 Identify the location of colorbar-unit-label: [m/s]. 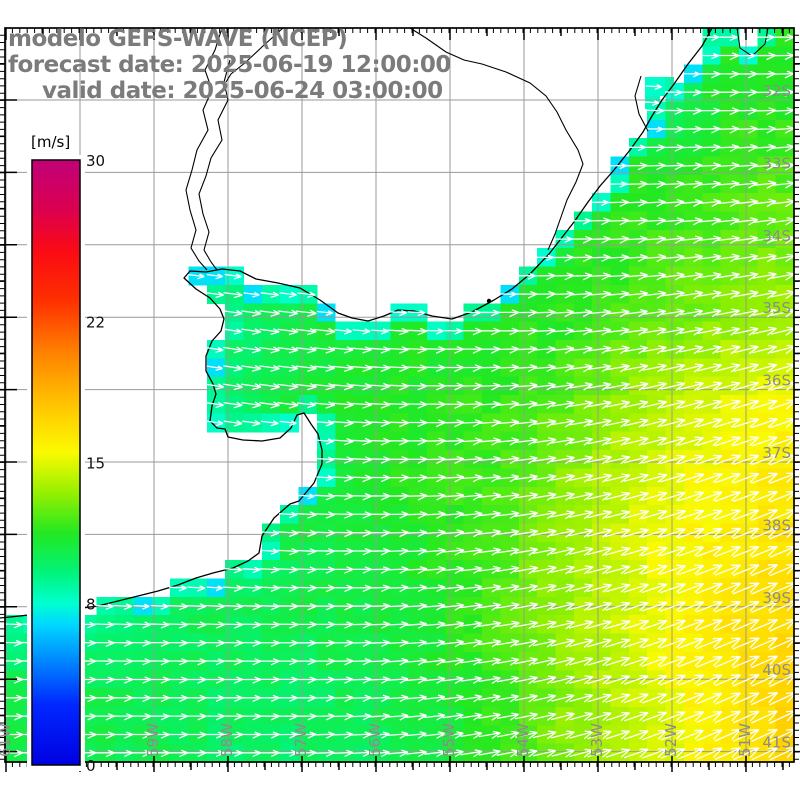
(51, 142).